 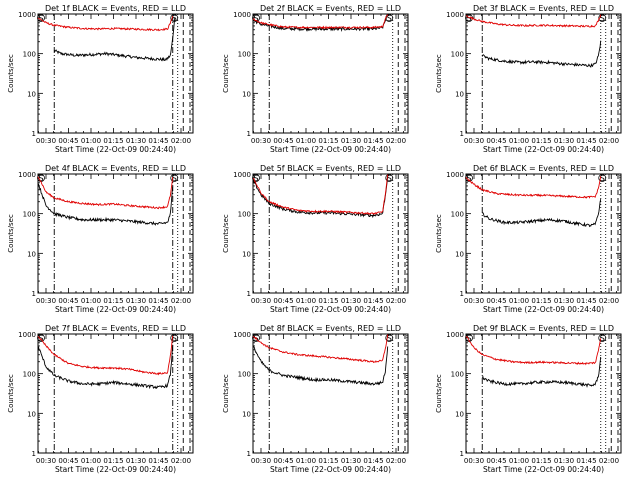 I want to click on panel-title: Det 5f BLACK = Events, RED = LLD, so click(x=330, y=168).